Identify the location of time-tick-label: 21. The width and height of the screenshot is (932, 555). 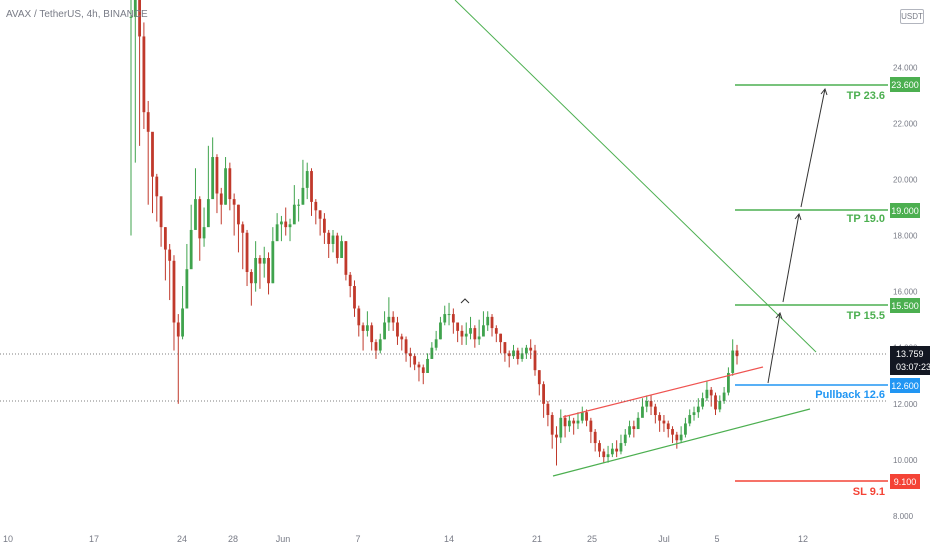
(537, 539).